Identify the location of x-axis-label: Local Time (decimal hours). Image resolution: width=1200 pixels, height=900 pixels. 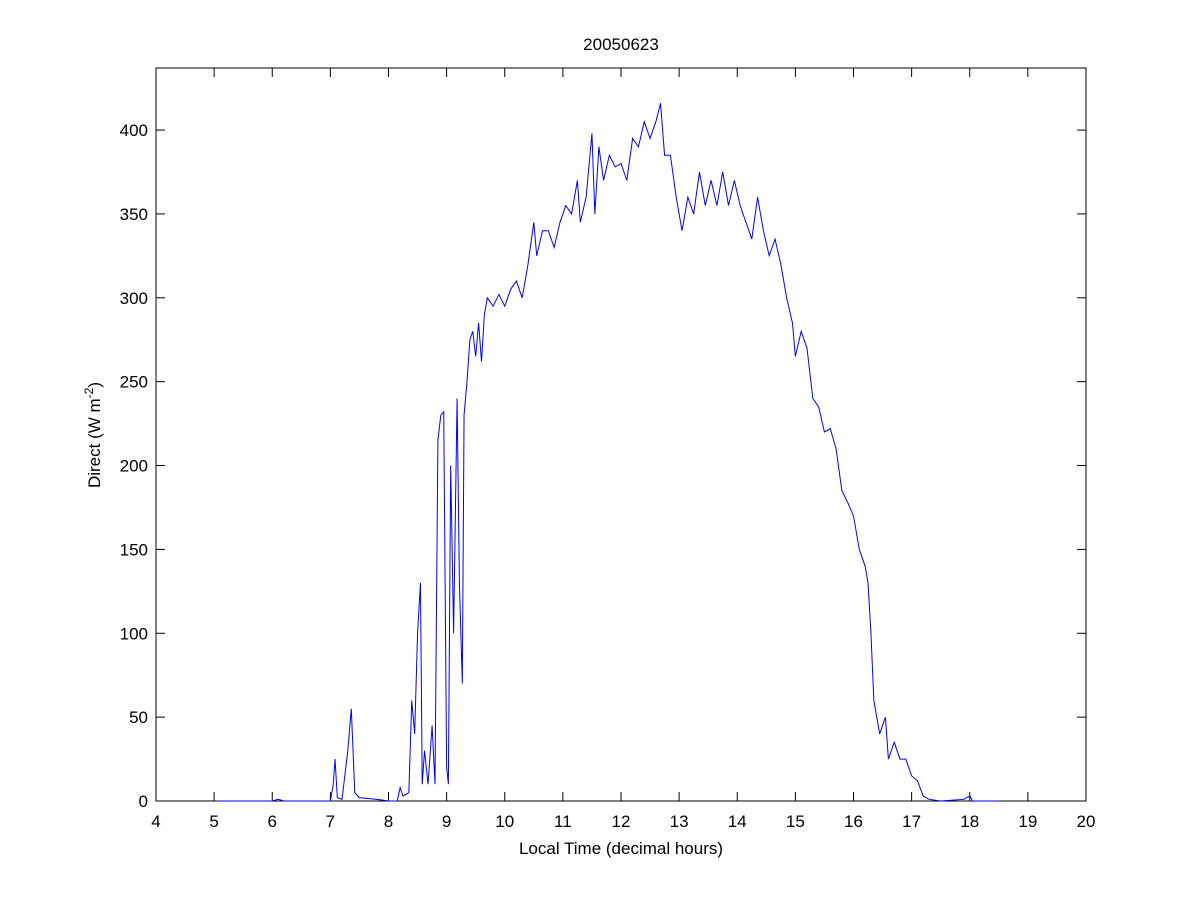
(621, 848).